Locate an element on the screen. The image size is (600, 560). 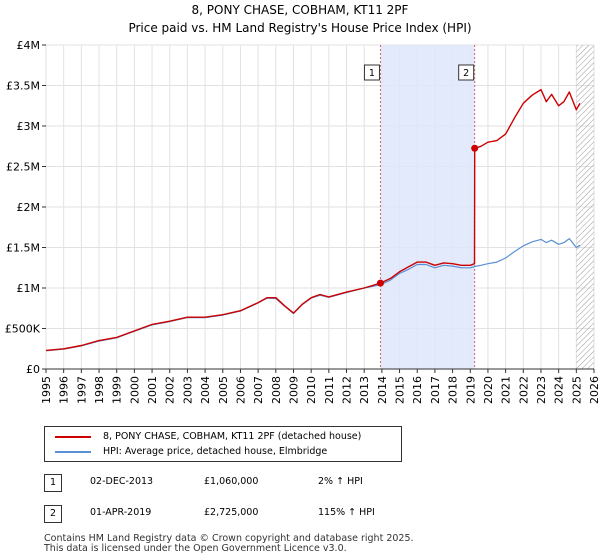
x-tick-label: 2012 is located at coordinates (347, 390).